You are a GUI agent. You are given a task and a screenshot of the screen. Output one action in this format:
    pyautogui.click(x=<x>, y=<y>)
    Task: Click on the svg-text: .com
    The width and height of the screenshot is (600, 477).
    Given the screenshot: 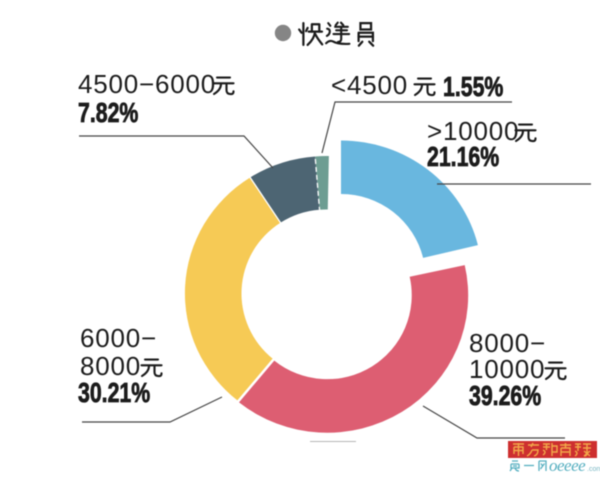 What is the action you would take?
    pyautogui.click(x=593, y=469)
    